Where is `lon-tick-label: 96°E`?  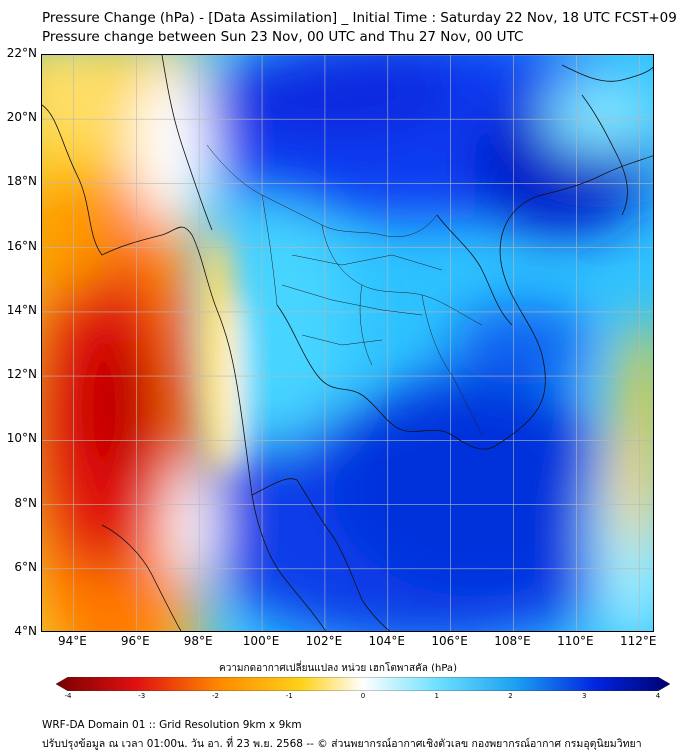
lon-tick-label: 96°E is located at coordinates (135, 641).